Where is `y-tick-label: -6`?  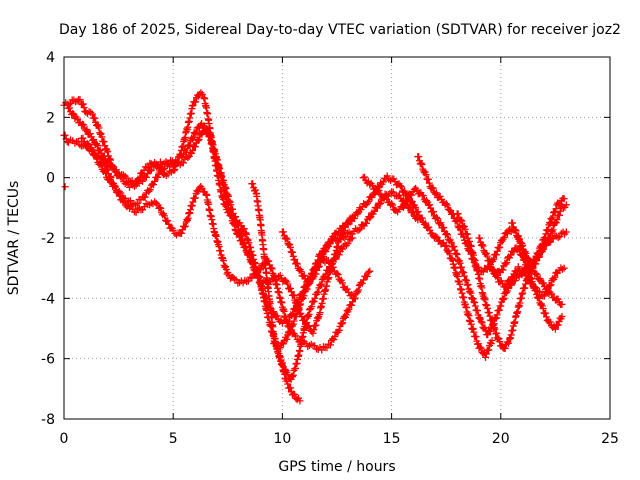 y-tick-label: -6 is located at coordinates (48, 360).